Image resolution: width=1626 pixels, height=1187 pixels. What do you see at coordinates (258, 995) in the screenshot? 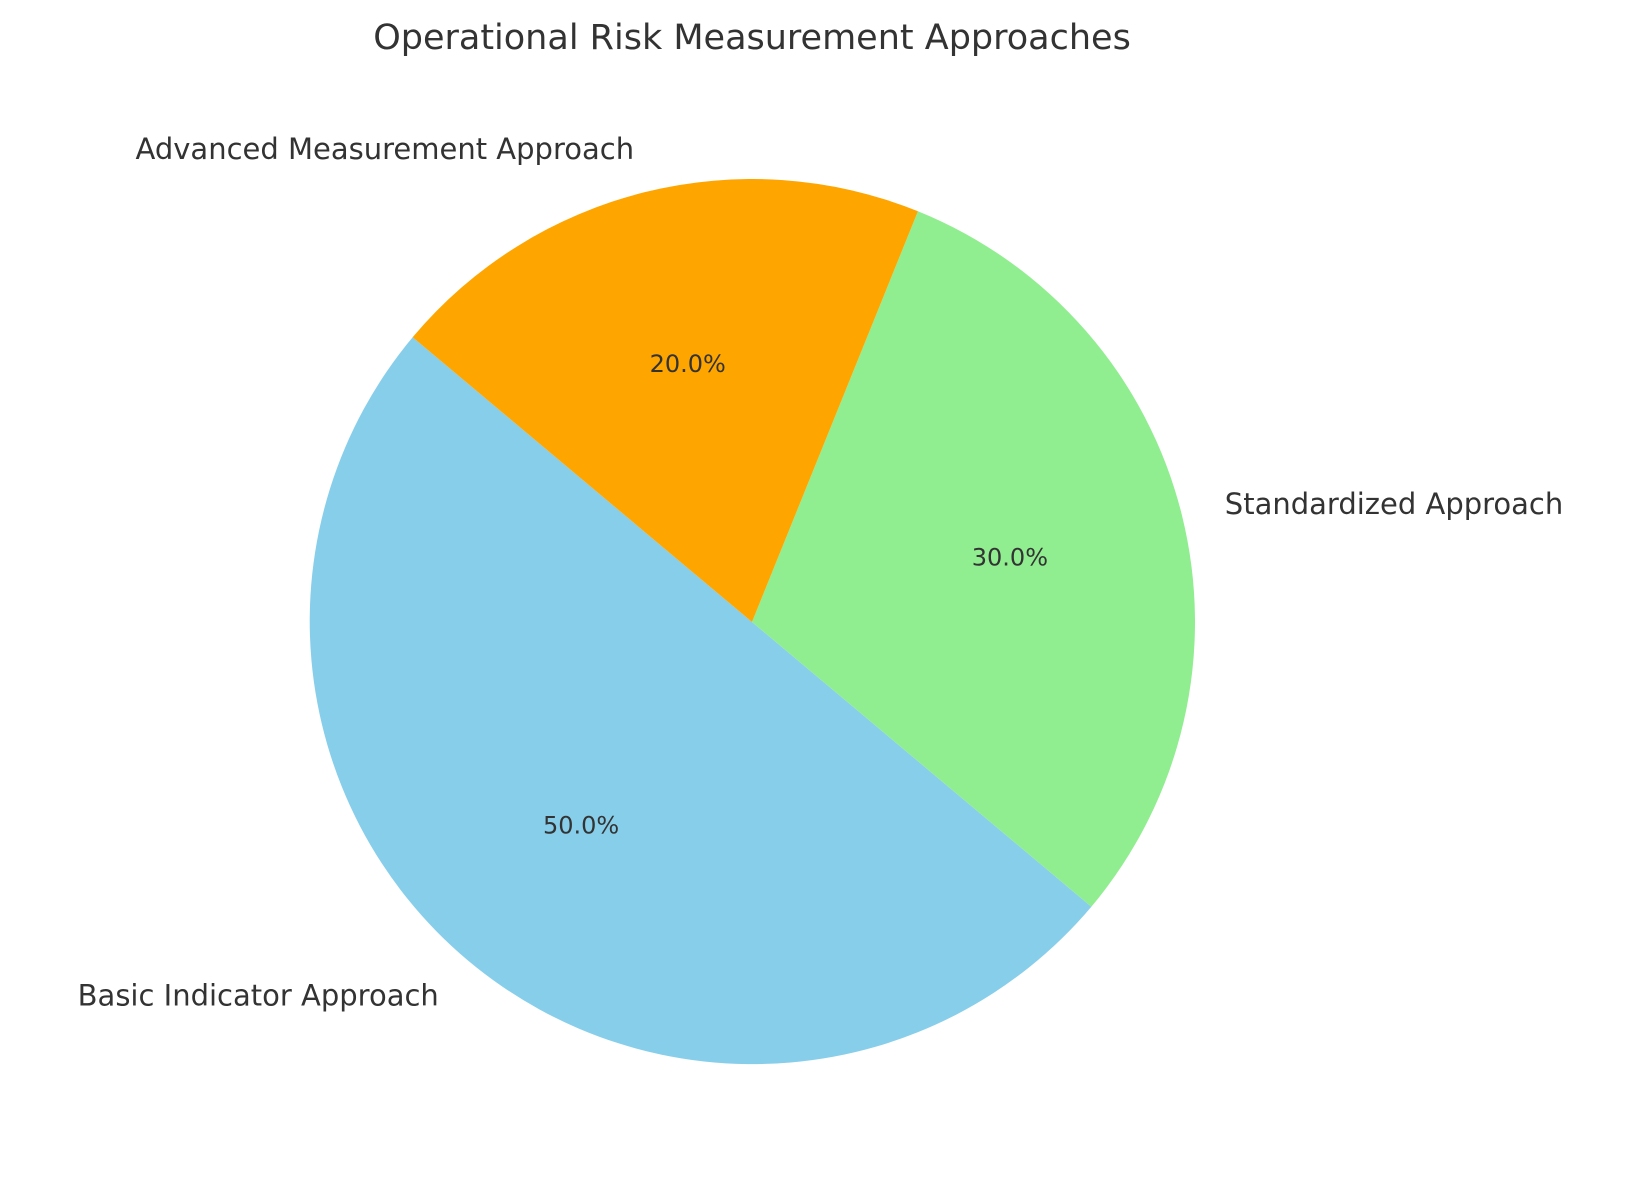
I see `slice-label-0: Basic Indicator Approach` at bounding box center [258, 995].